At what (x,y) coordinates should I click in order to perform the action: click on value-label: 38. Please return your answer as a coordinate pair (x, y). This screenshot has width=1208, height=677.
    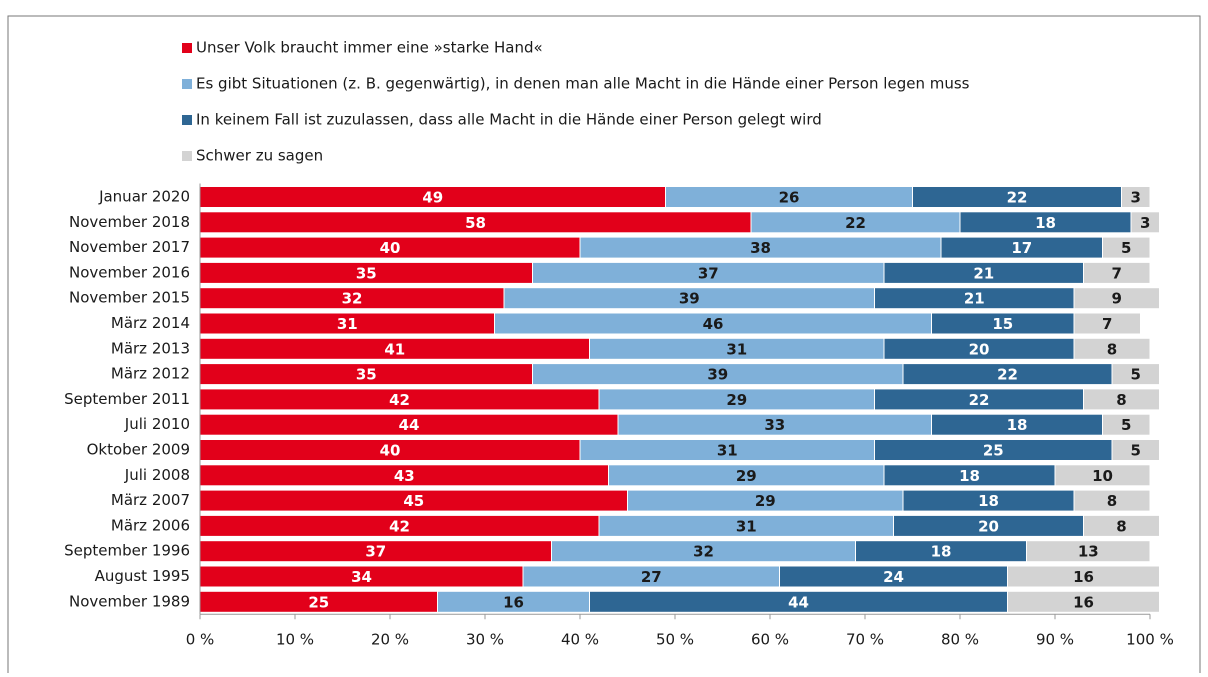
    Looking at the image, I should click on (760, 248).